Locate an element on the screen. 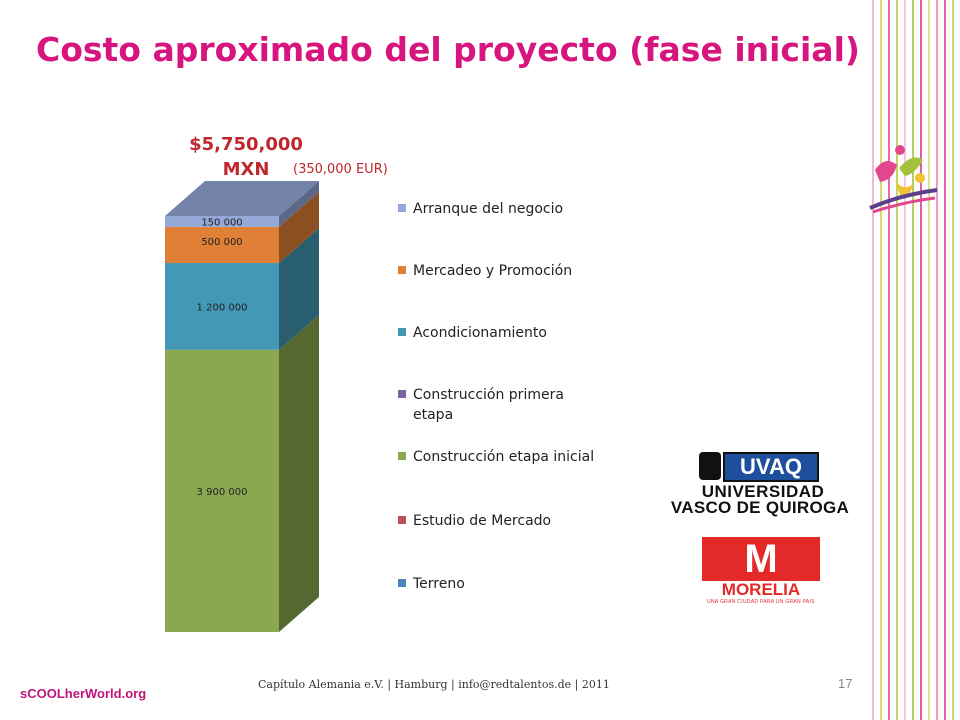  uvaq-badge: UVAQ is located at coordinates (771, 467).